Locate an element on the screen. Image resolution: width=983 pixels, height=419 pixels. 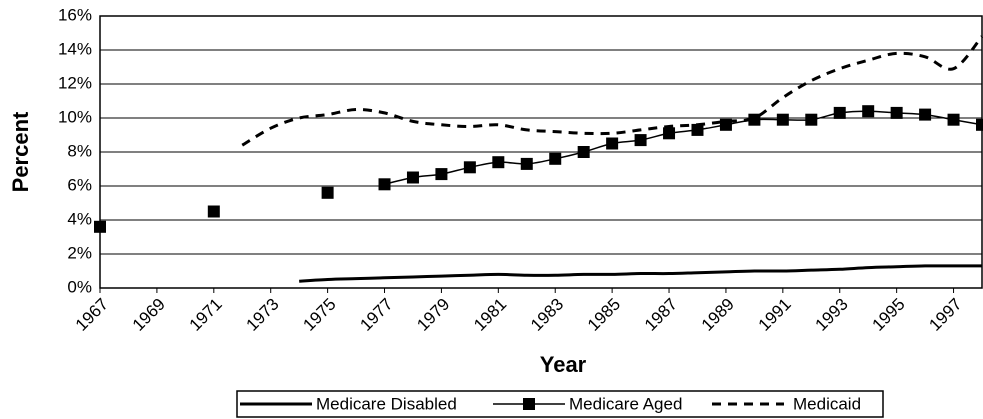
y-tick-label: 4% is located at coordinates (79, 218).